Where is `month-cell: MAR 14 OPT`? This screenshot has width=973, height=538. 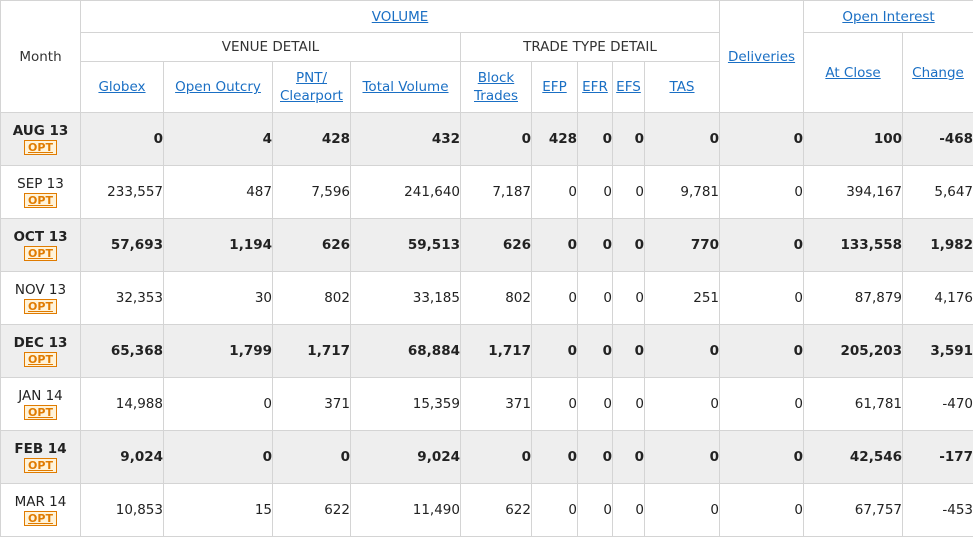
month-cell: MAR 14 OPT is located at coordinates (40, 510).